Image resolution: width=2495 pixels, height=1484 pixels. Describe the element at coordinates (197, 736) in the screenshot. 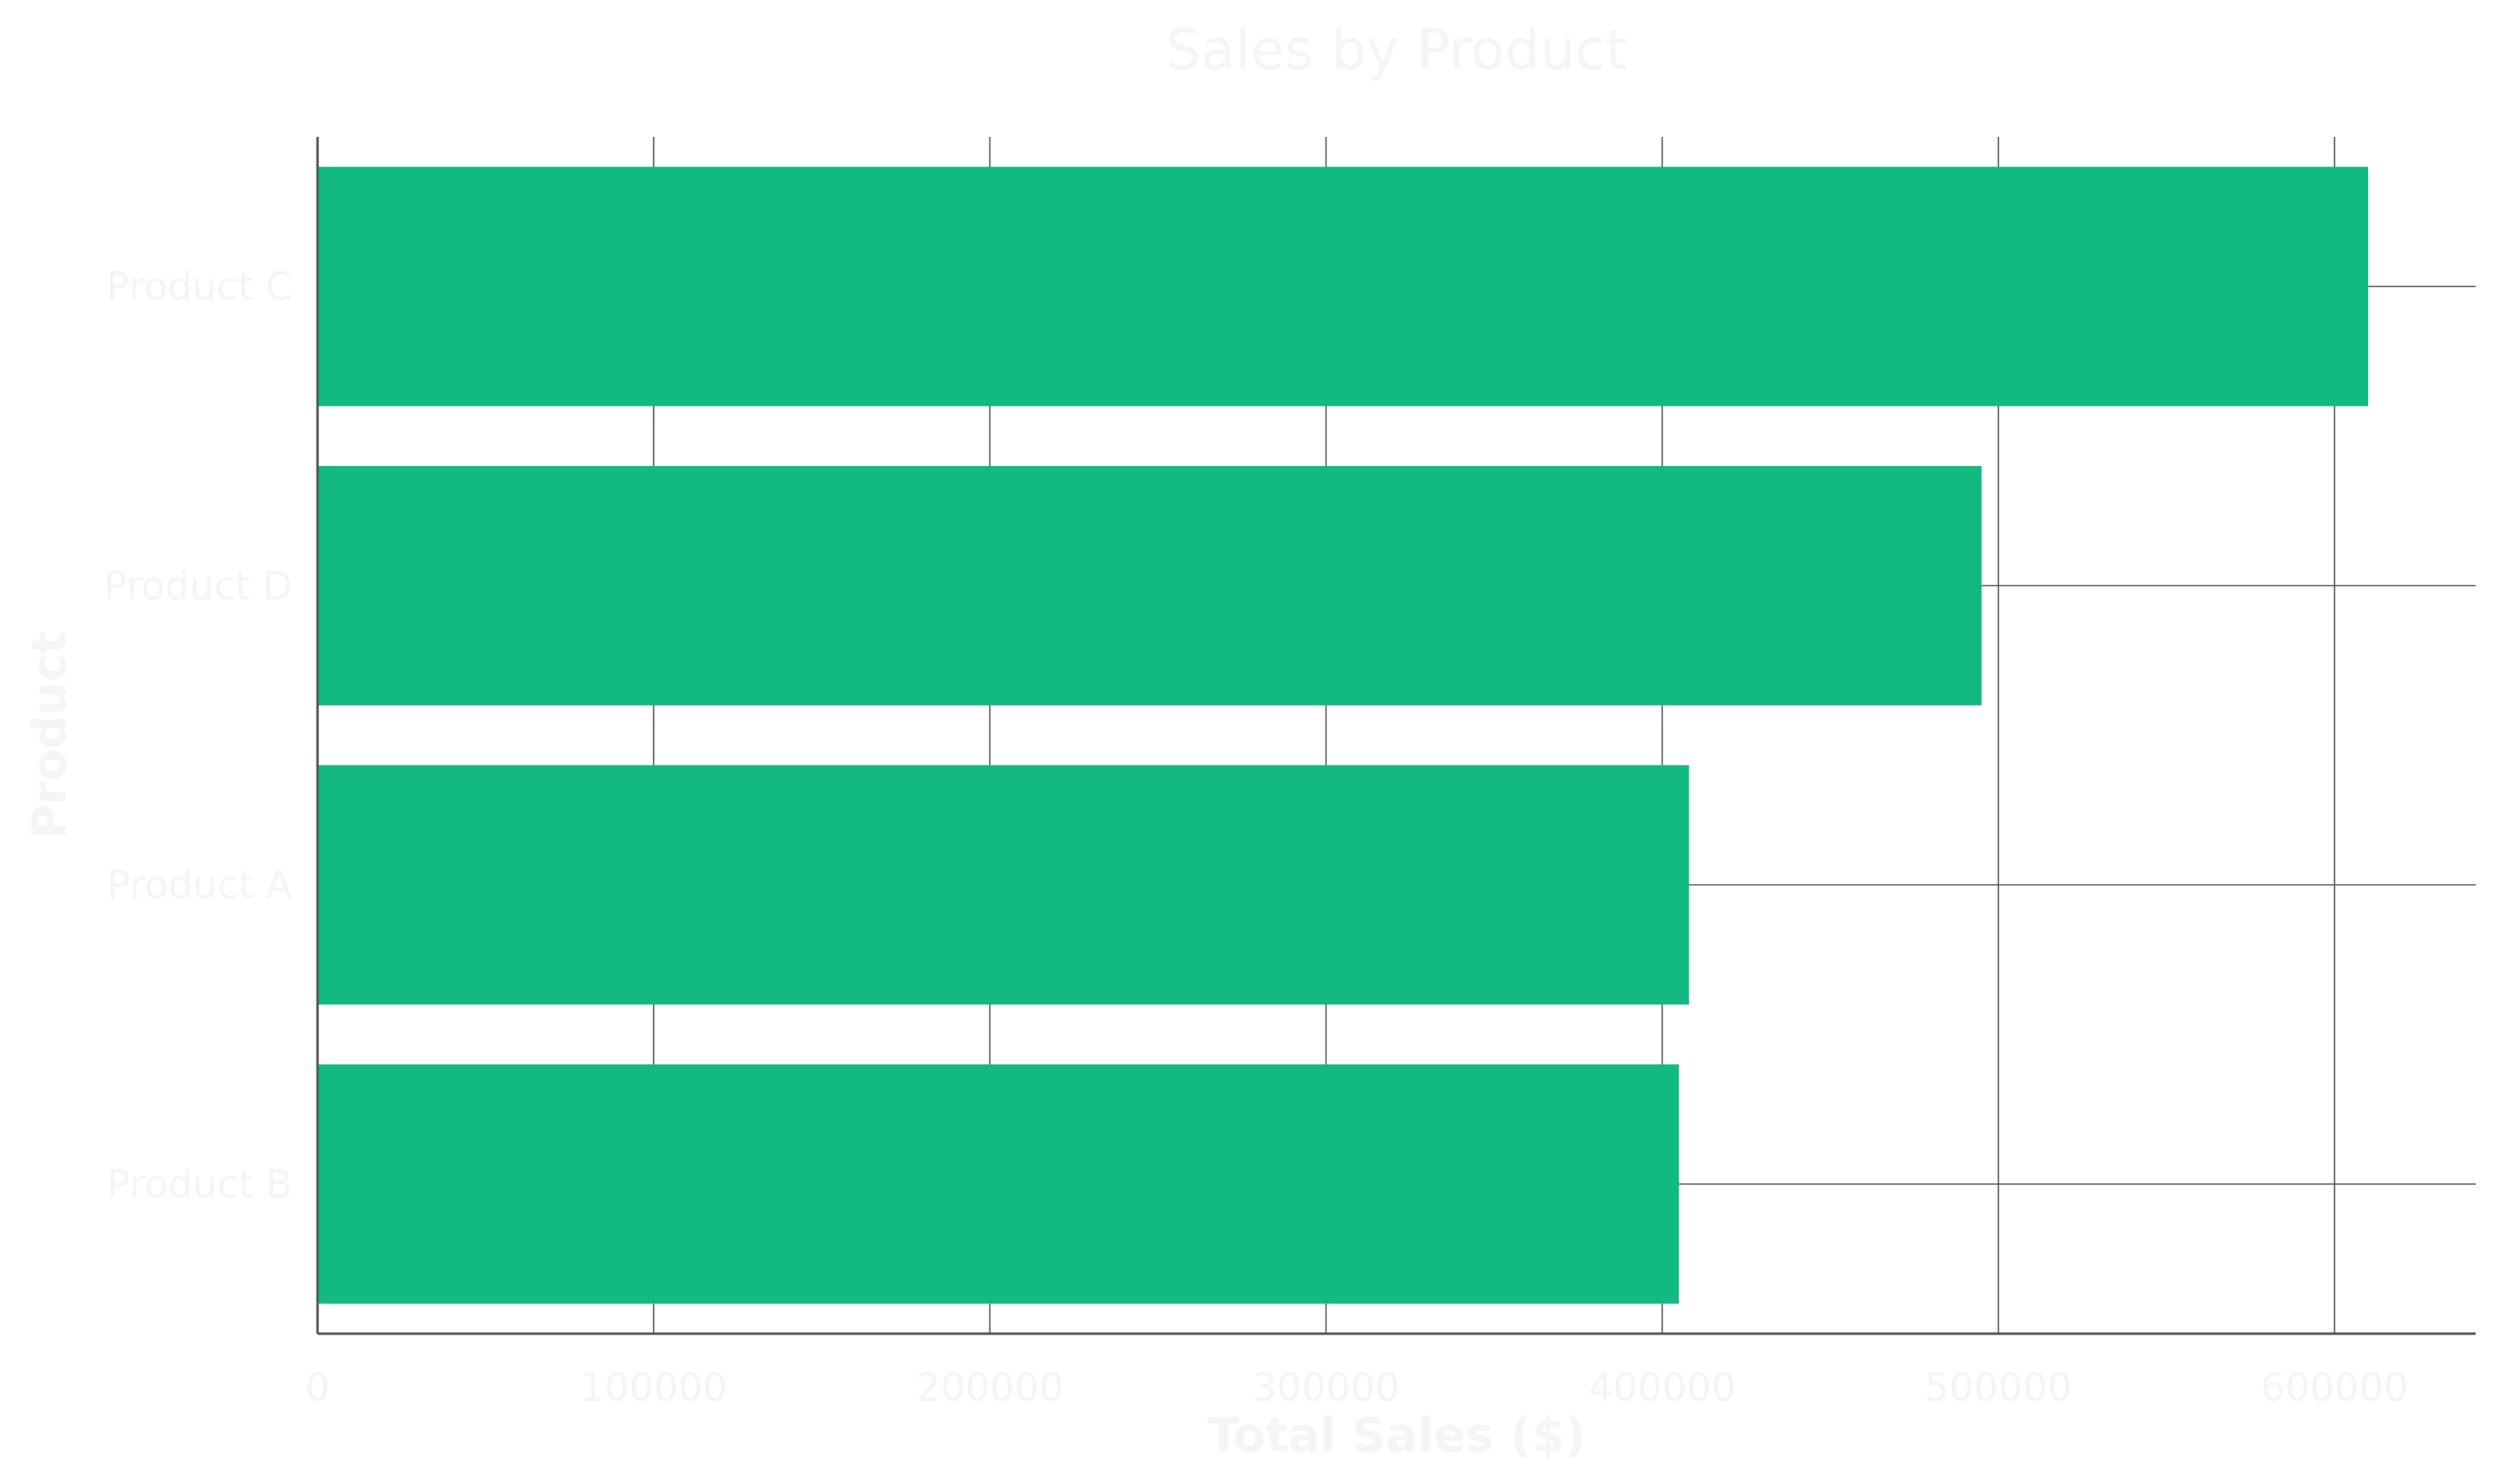

I see `y-tick-labels: Product C Product D Product A Product B` at that location.